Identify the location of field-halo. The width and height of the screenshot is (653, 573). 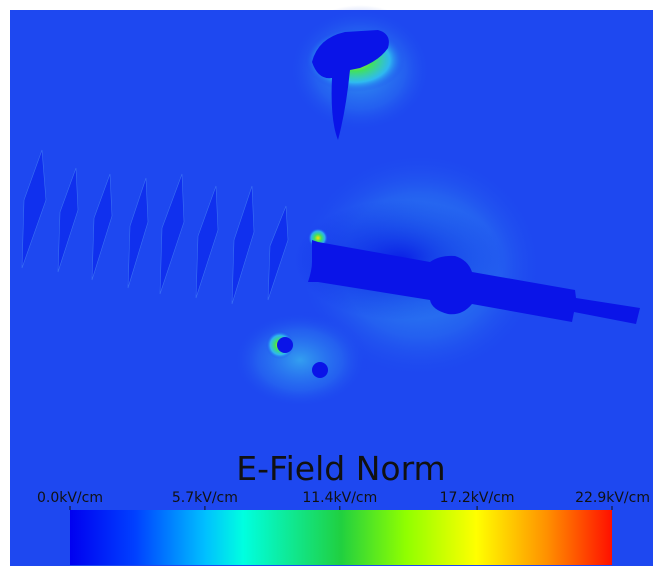
(300, 360).